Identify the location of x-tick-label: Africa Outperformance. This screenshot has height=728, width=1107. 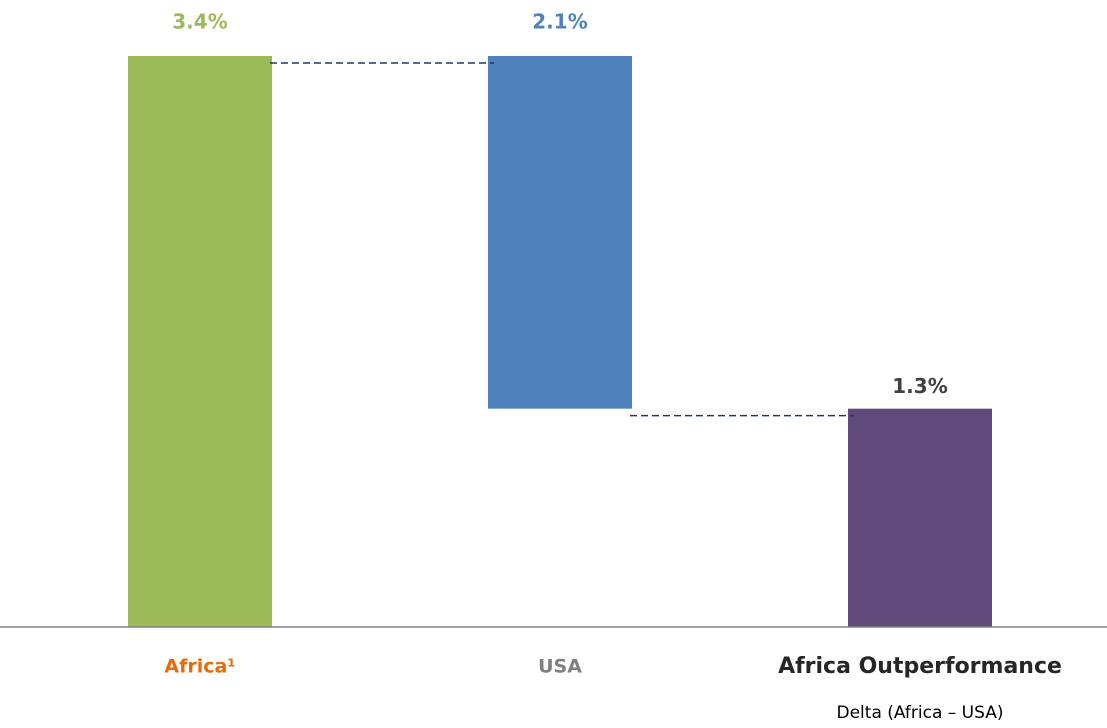
(920, 666).